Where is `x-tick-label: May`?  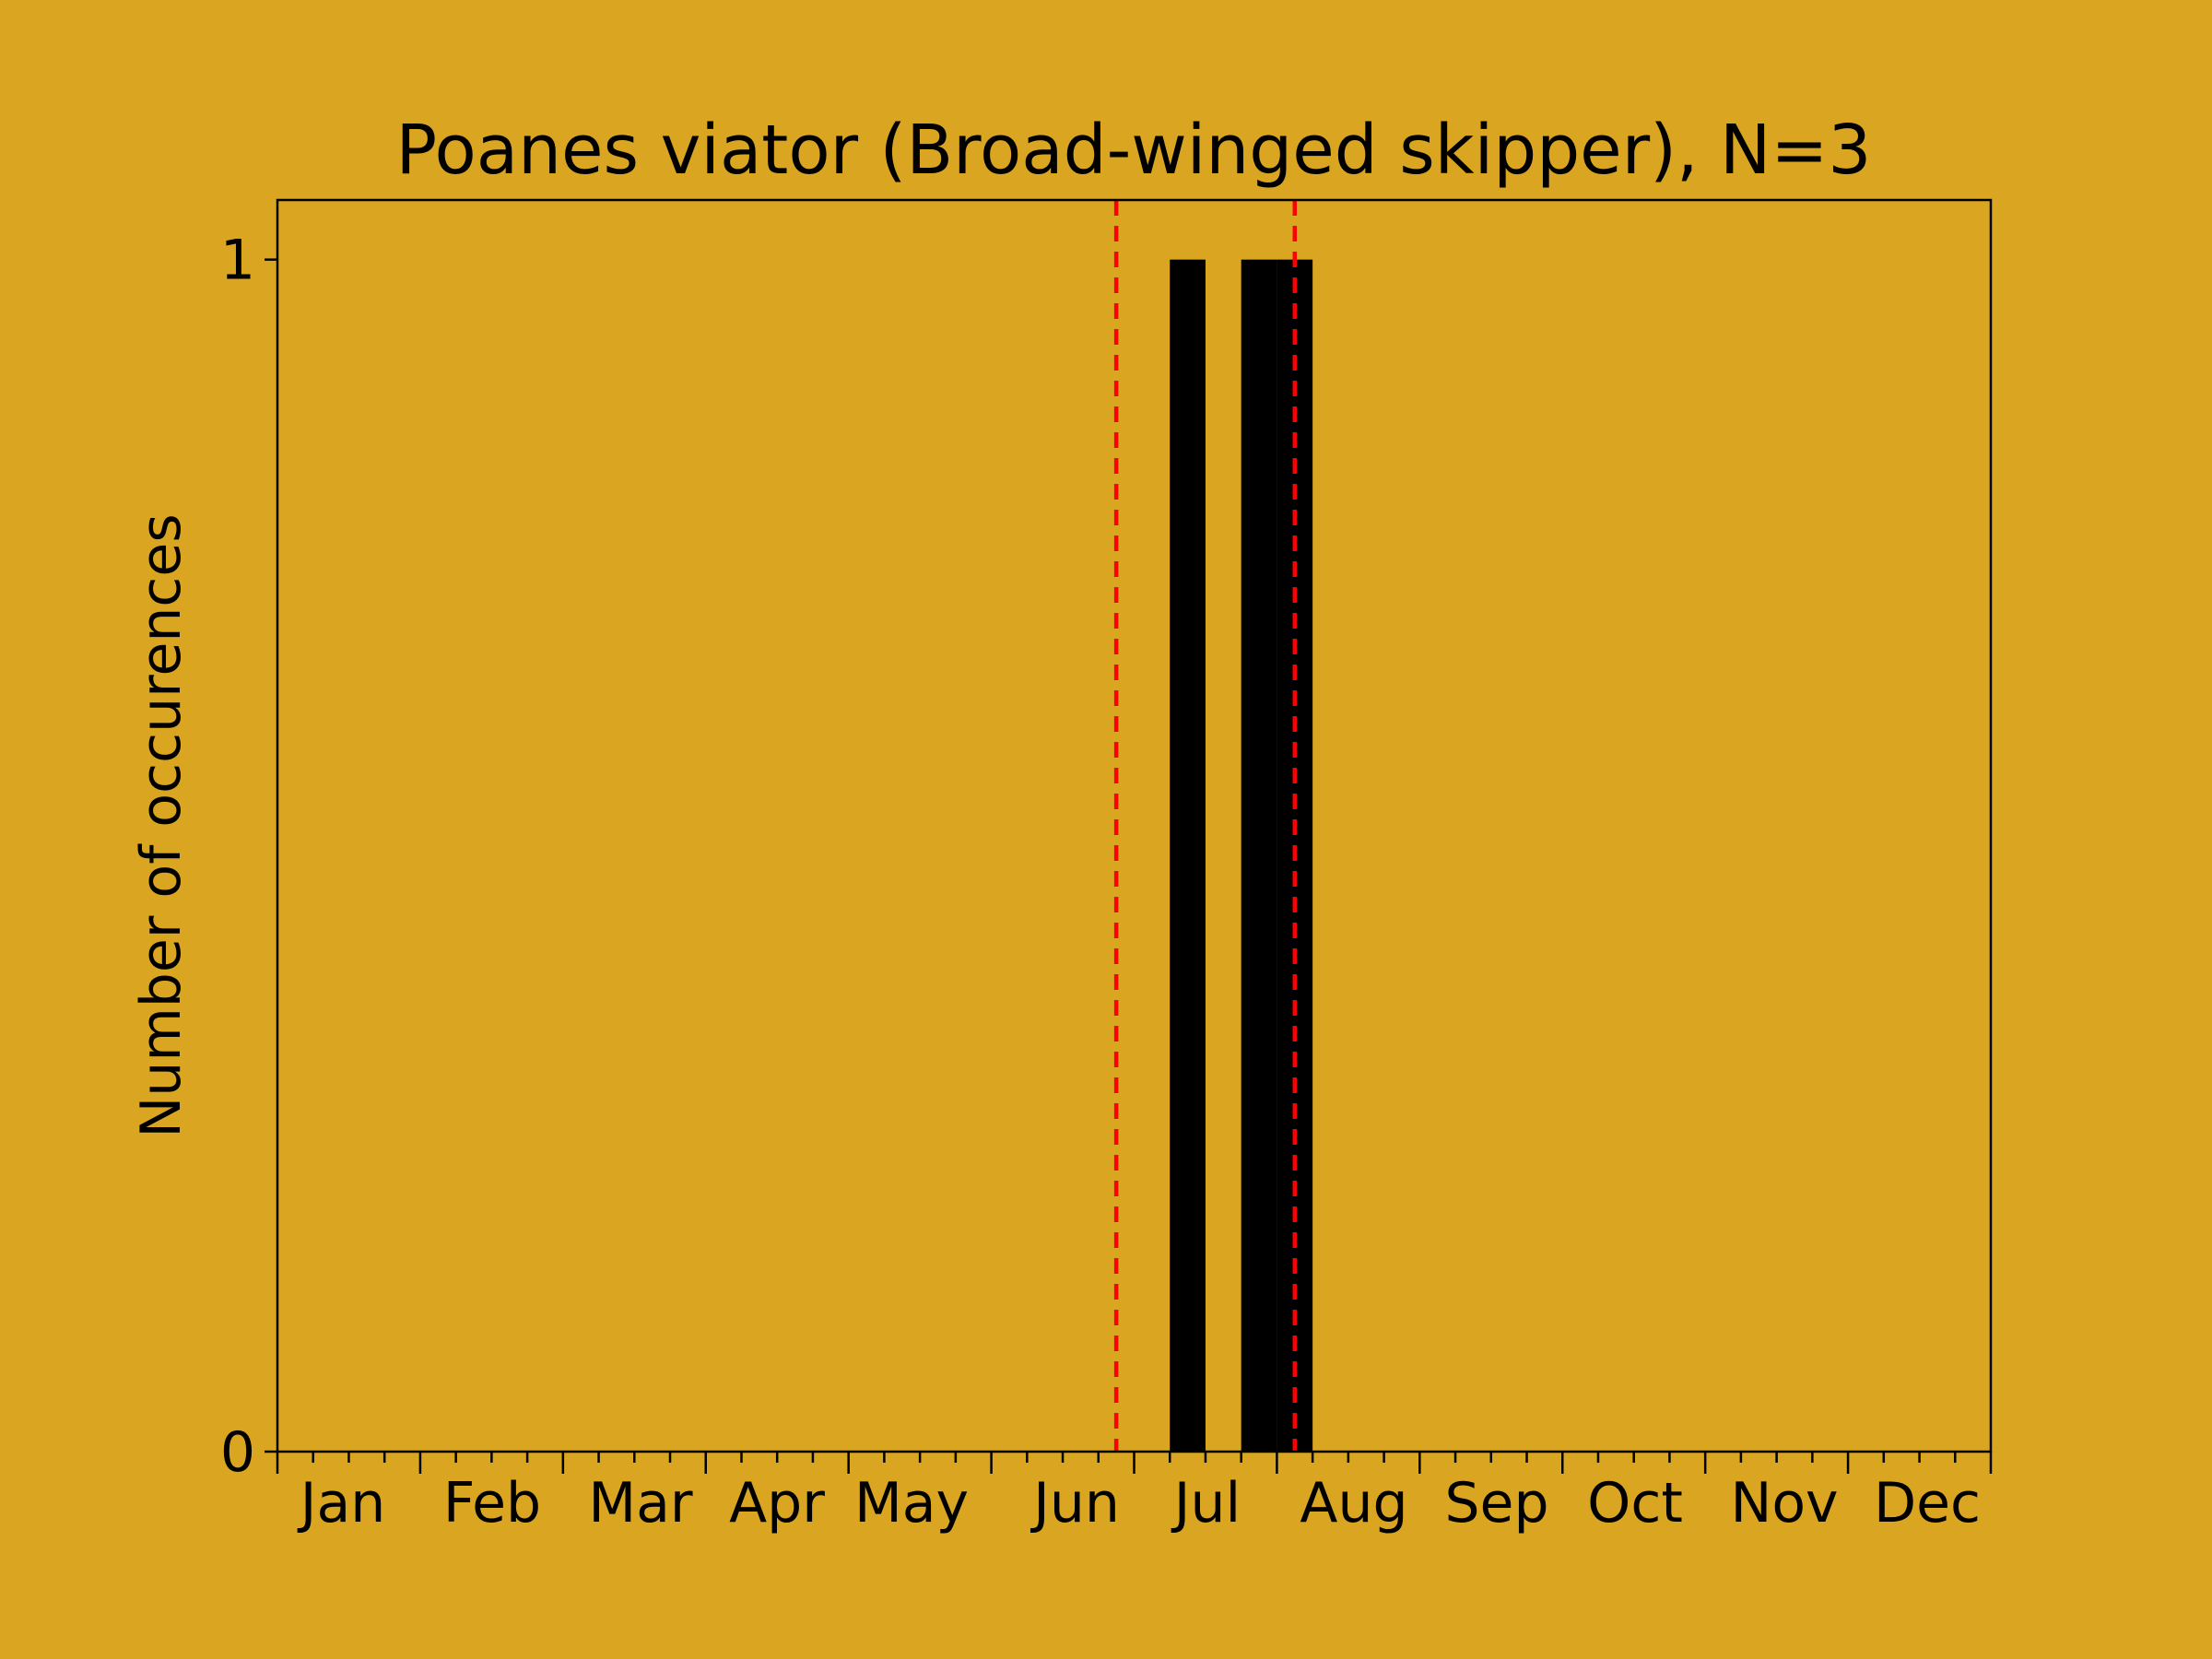
x-tick-label: May is located at coordinates (911, 1503).